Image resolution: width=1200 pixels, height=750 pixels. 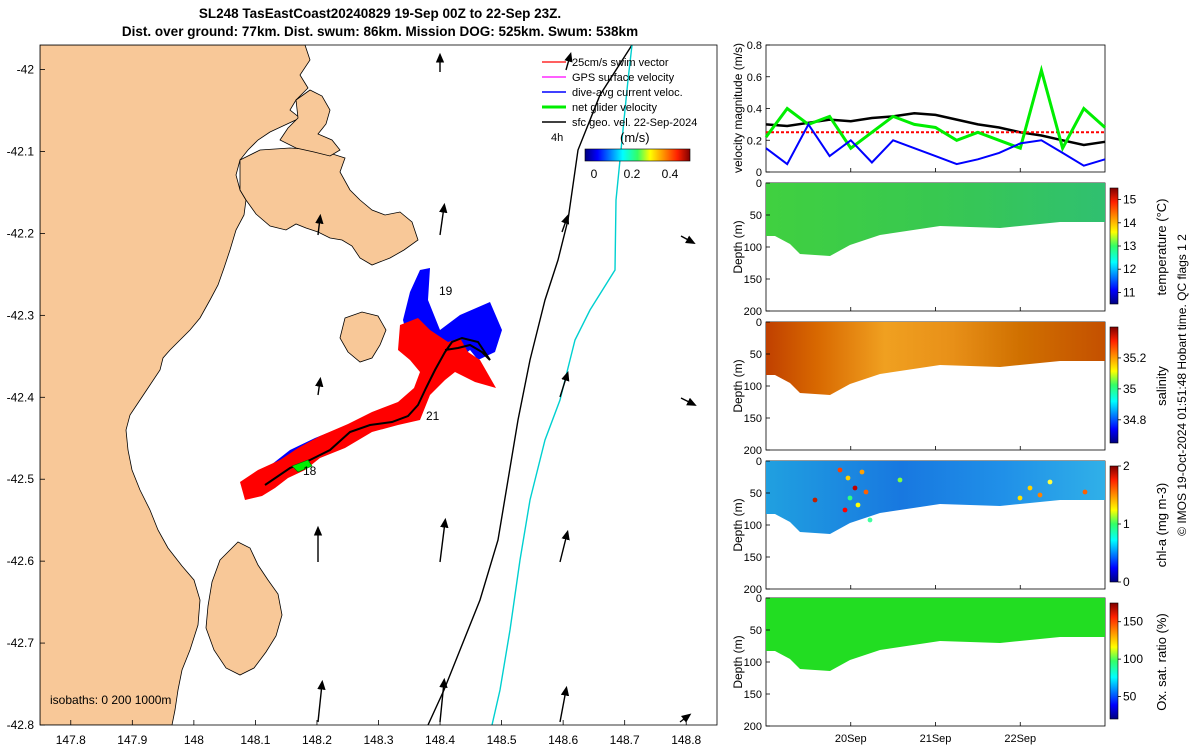 What do you see at coordinates (21, 152) in the screenshot?
I see `map-ytick-label: -42.1` at bounding box center [21, 152].